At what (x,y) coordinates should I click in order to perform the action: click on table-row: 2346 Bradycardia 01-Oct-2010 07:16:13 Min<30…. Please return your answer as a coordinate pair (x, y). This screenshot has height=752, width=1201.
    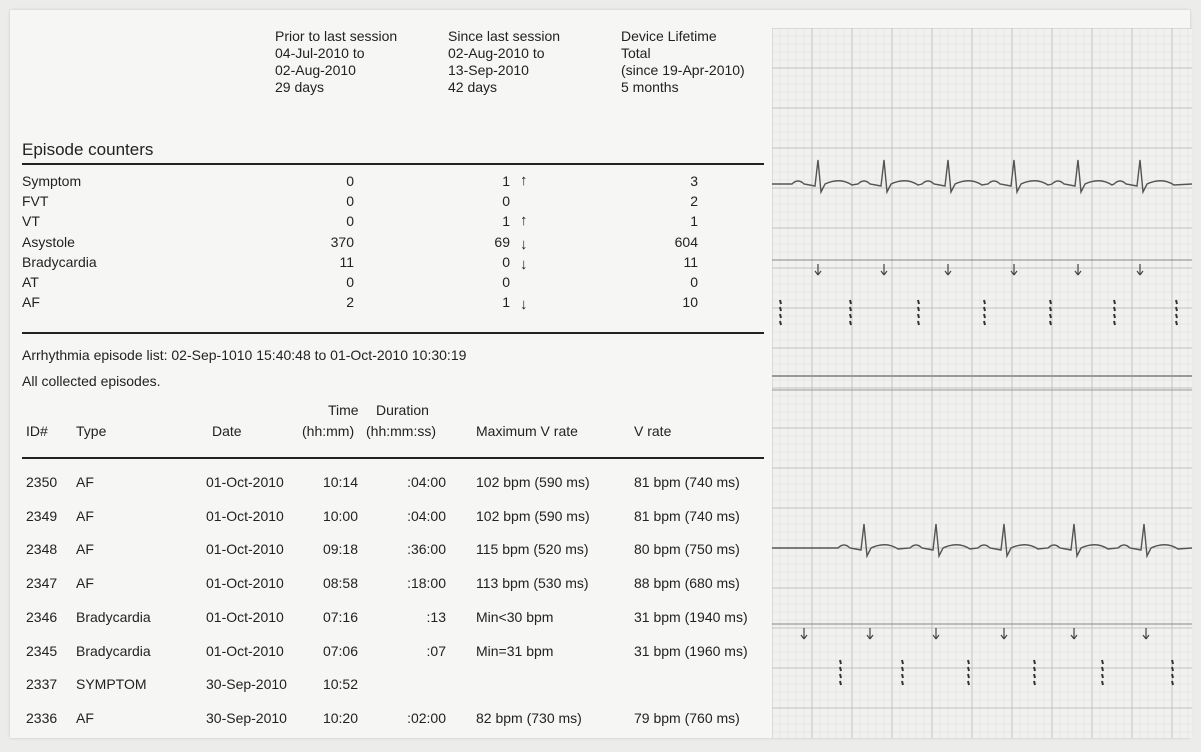
    Looking at the image, I should click on (392, 620).